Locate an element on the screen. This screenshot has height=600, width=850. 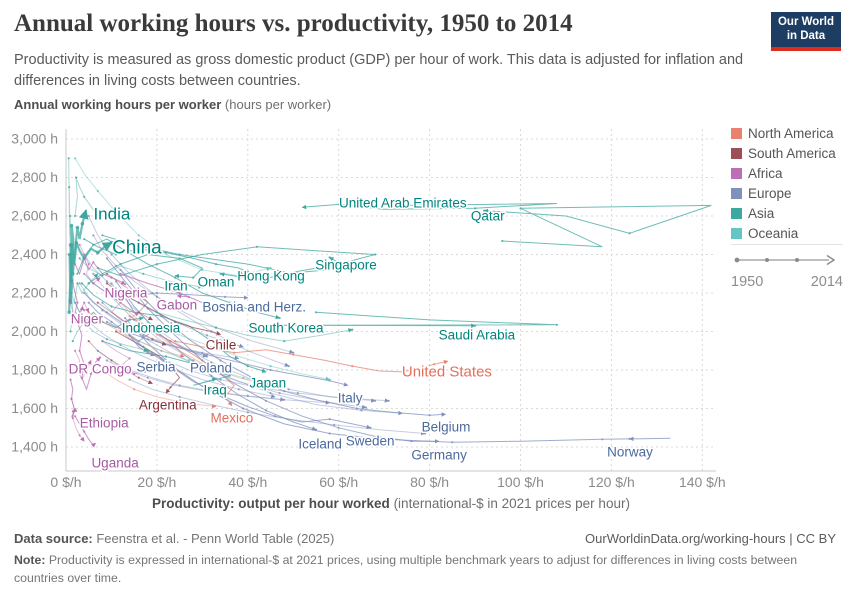
series-line-qatar is located at coordinates (597, 226).